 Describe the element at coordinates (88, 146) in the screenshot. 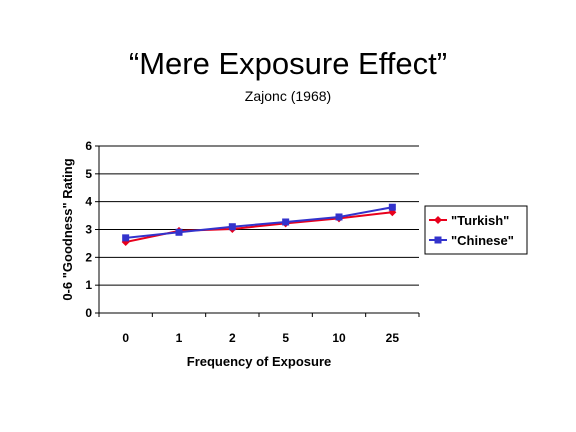

I see `y-tick-label: 6` at that location.